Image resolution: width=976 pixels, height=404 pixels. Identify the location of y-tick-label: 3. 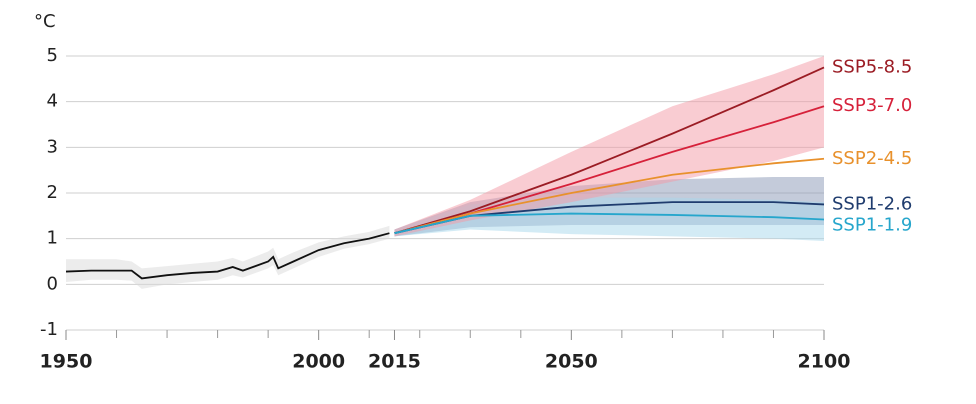
(52, 146).